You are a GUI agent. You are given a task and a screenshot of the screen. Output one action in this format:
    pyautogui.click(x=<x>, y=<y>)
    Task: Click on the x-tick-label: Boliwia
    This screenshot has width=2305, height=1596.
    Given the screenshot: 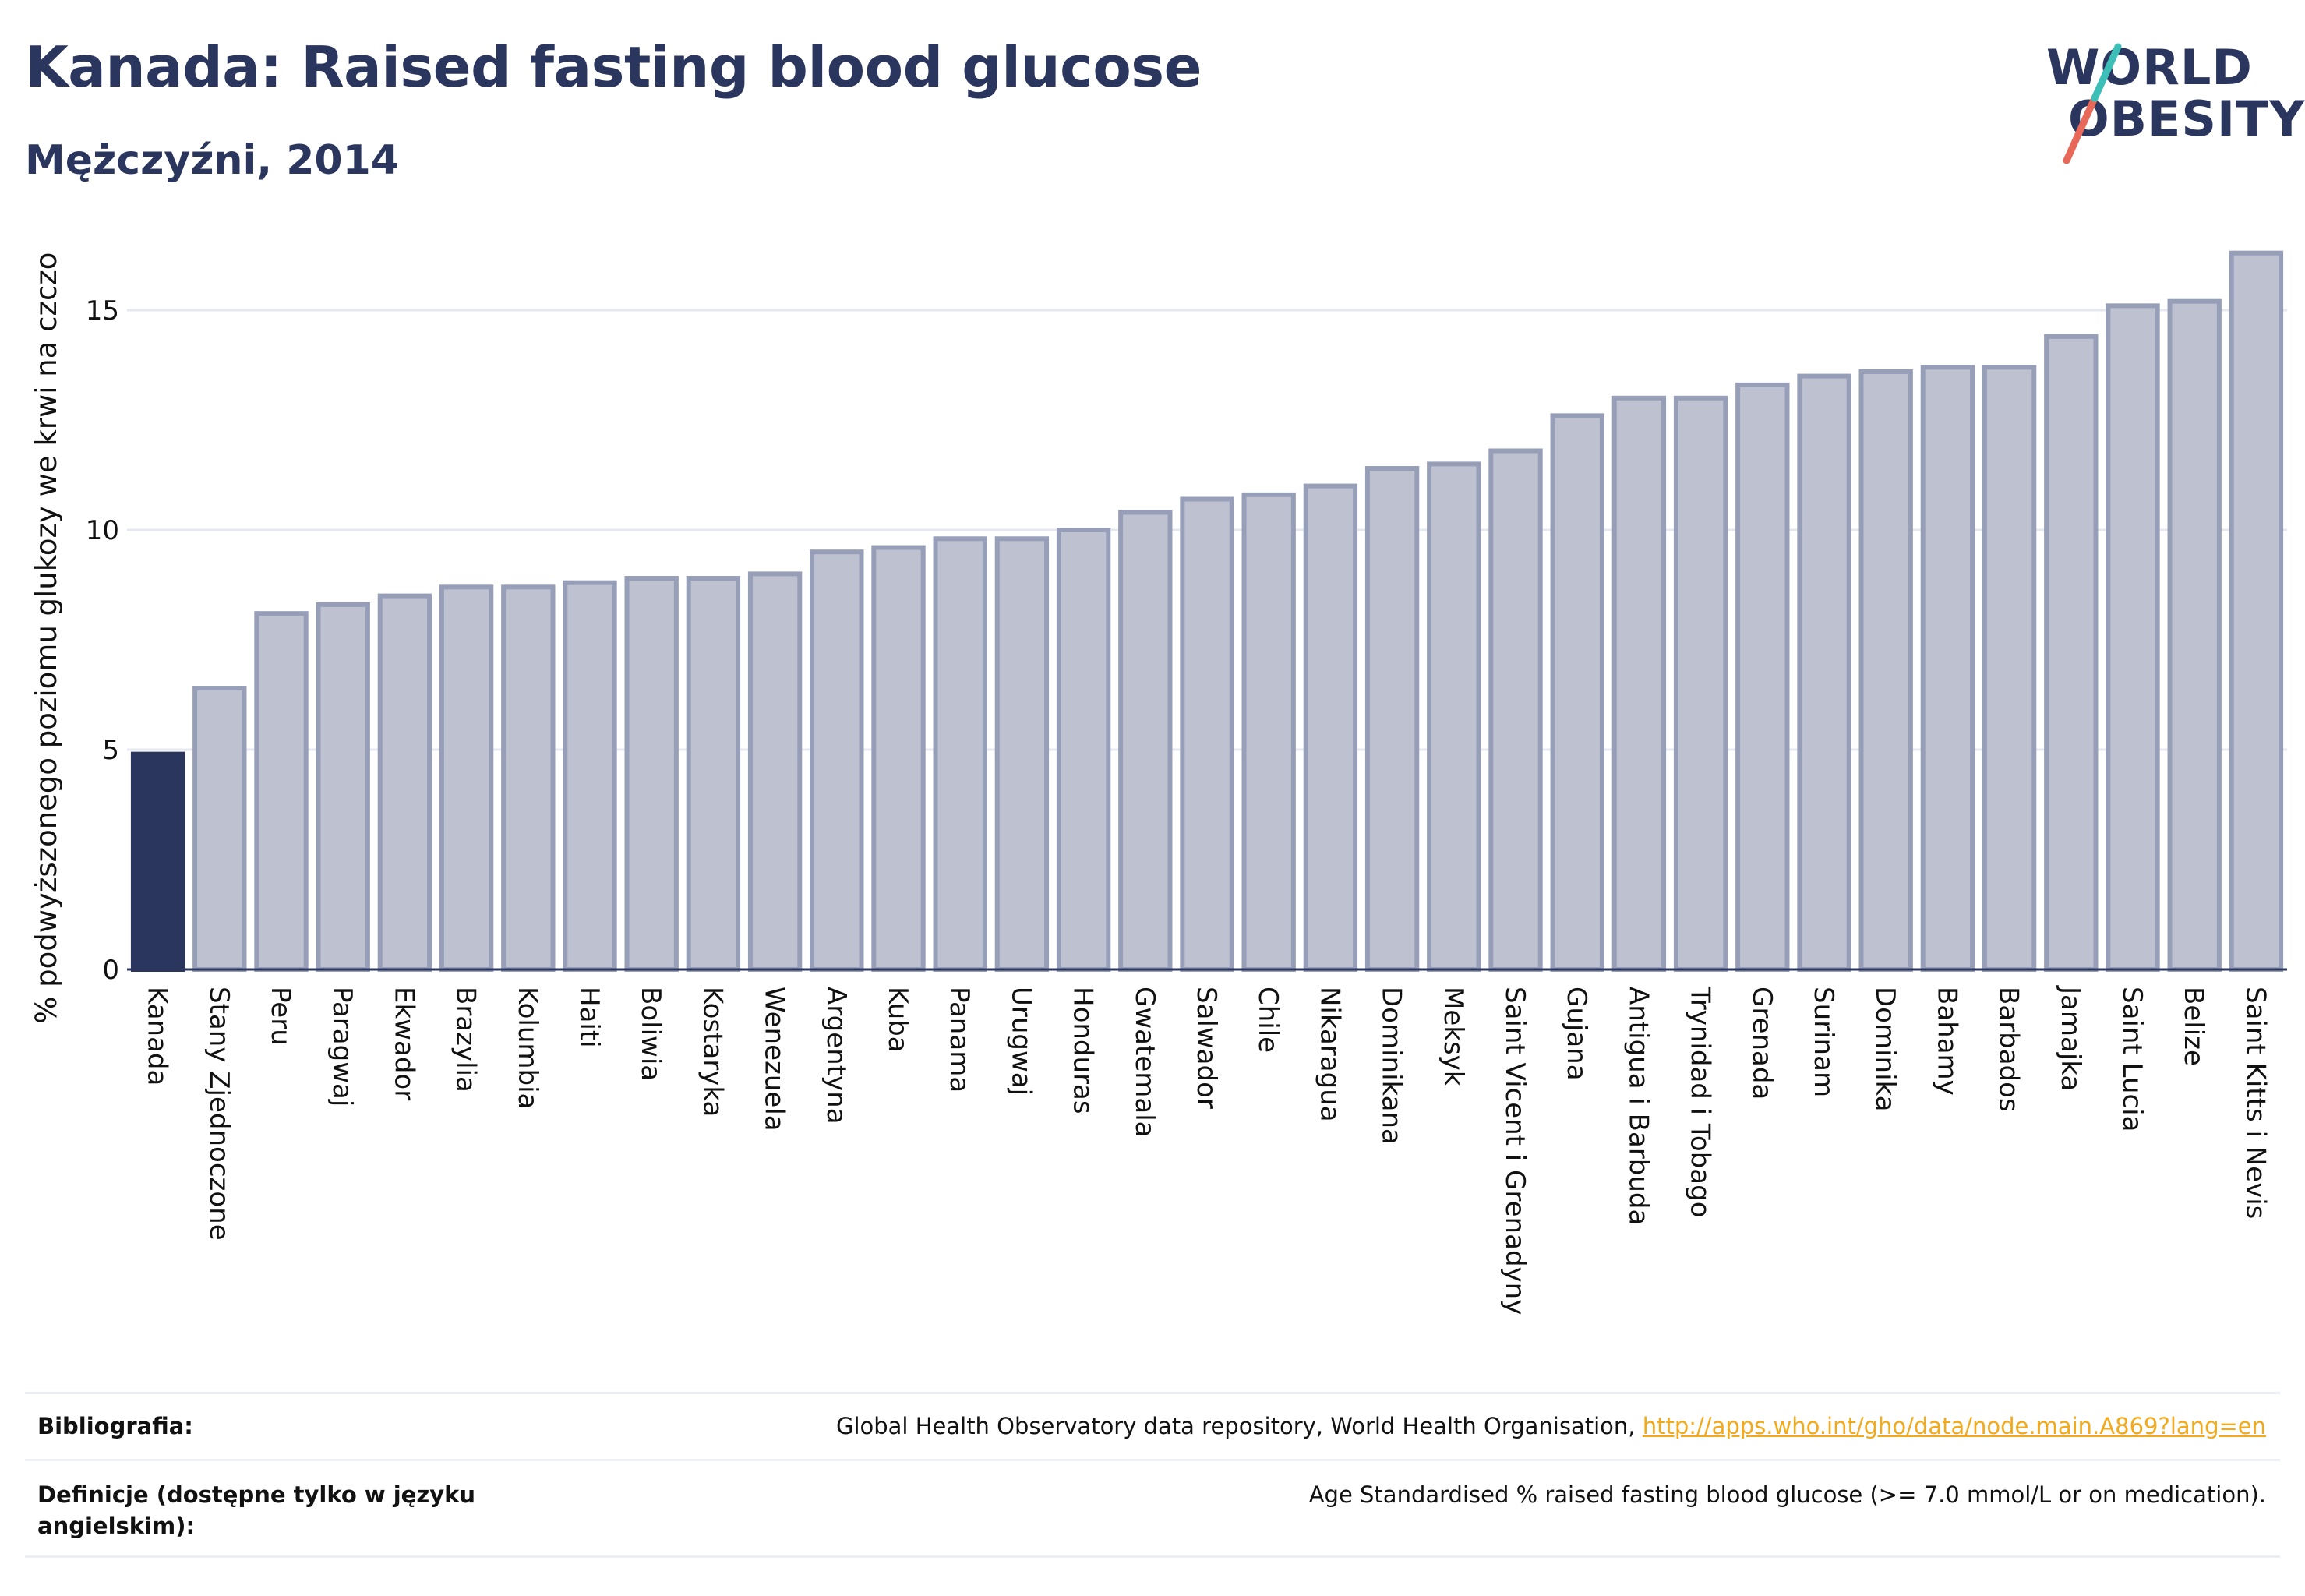 What is the action you would take?
    pyautogui.click(x=650, y=1034)
    